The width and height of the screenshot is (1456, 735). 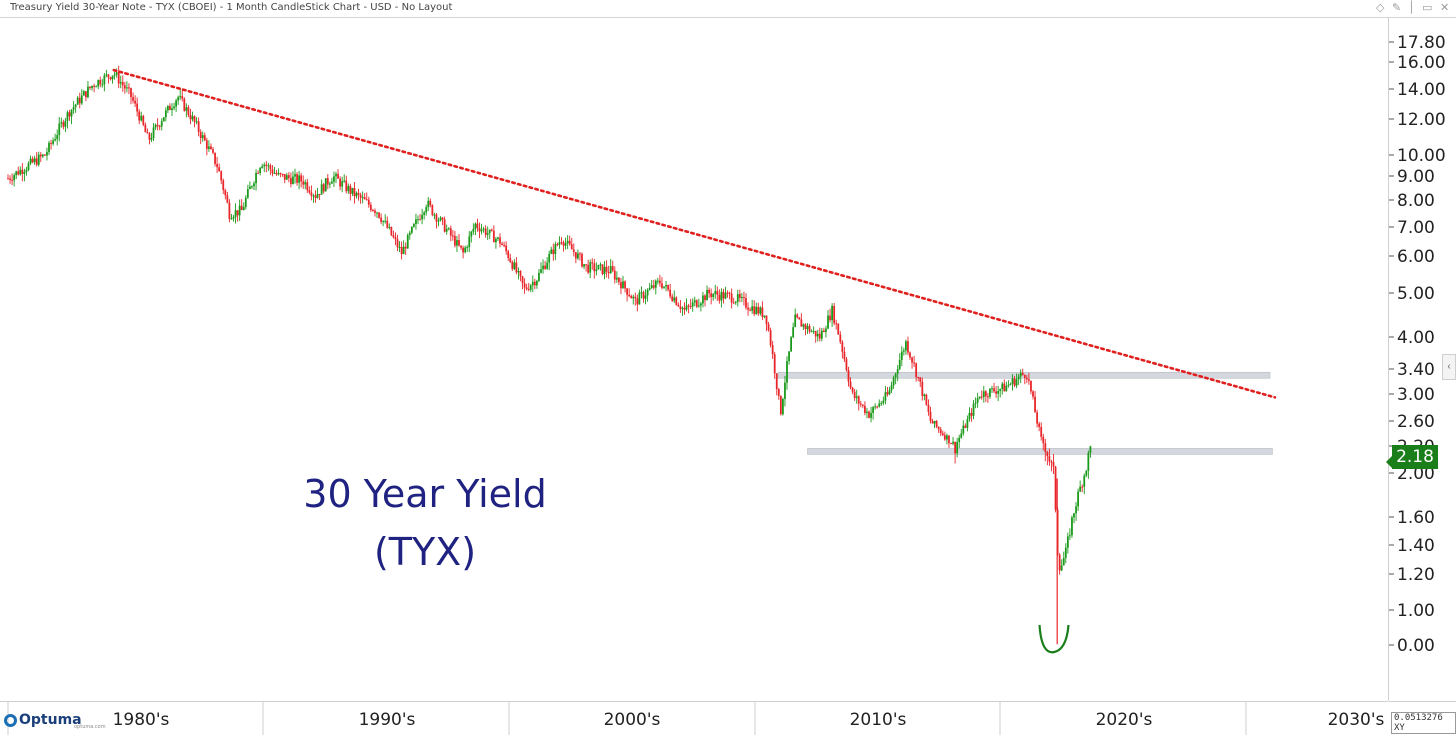 I want to click on time-axis: 1980's 1990's 2000's 2010's 2020's 2030's, so click(x=694, y=718).